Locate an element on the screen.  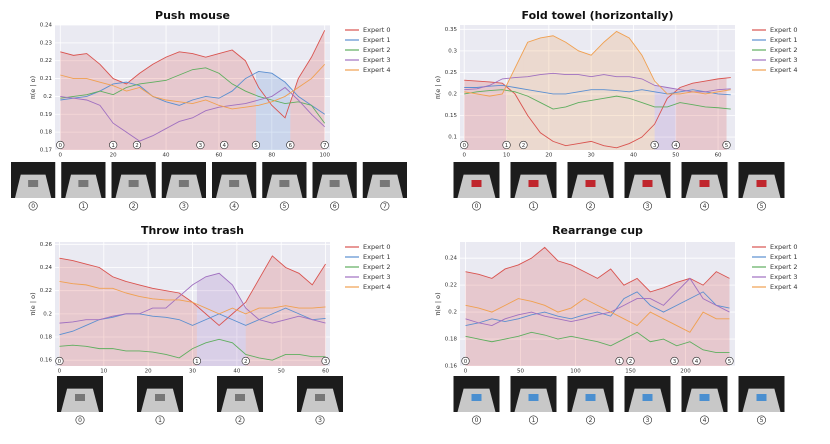
y-tick-label: 0.1 is located at coordinates (452, 138).